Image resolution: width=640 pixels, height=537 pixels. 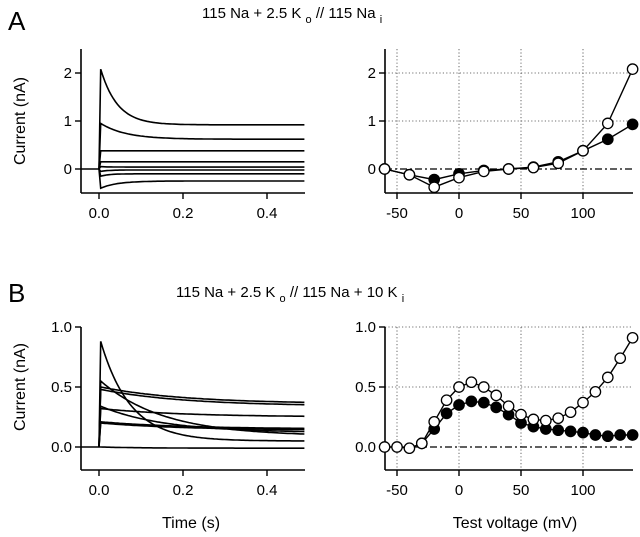 I want to click on panel-b-title-mid: // 115 Na + 10 K, so click(x=344, y=292).